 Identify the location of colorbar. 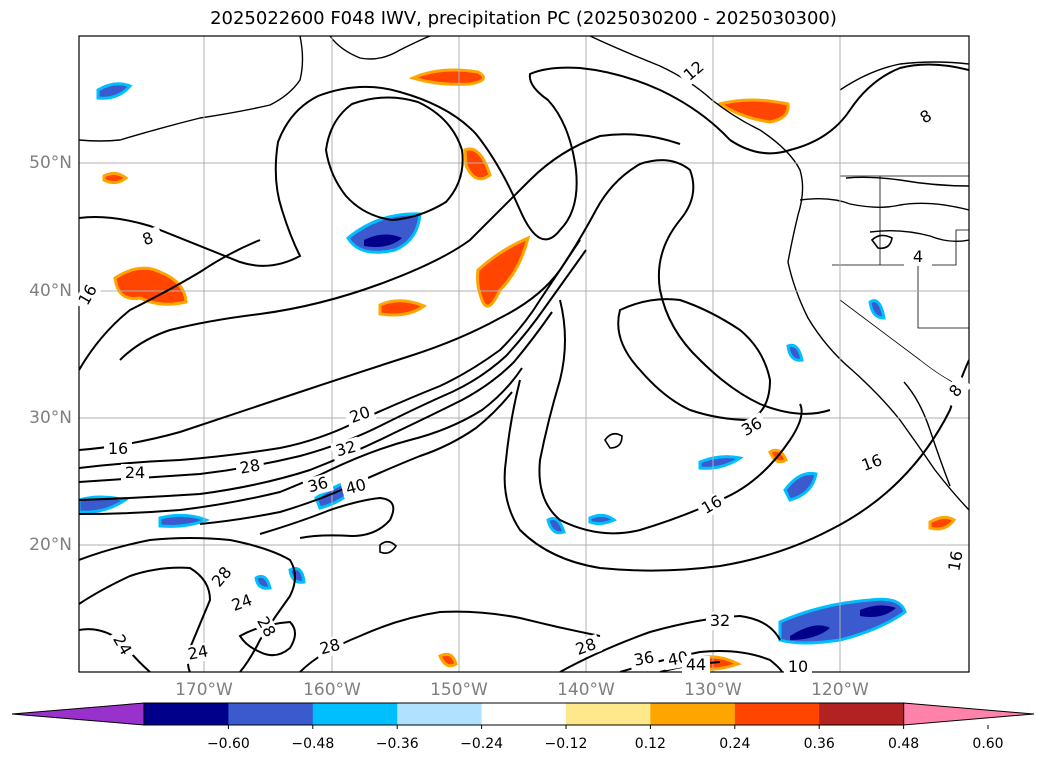
(523, 715).